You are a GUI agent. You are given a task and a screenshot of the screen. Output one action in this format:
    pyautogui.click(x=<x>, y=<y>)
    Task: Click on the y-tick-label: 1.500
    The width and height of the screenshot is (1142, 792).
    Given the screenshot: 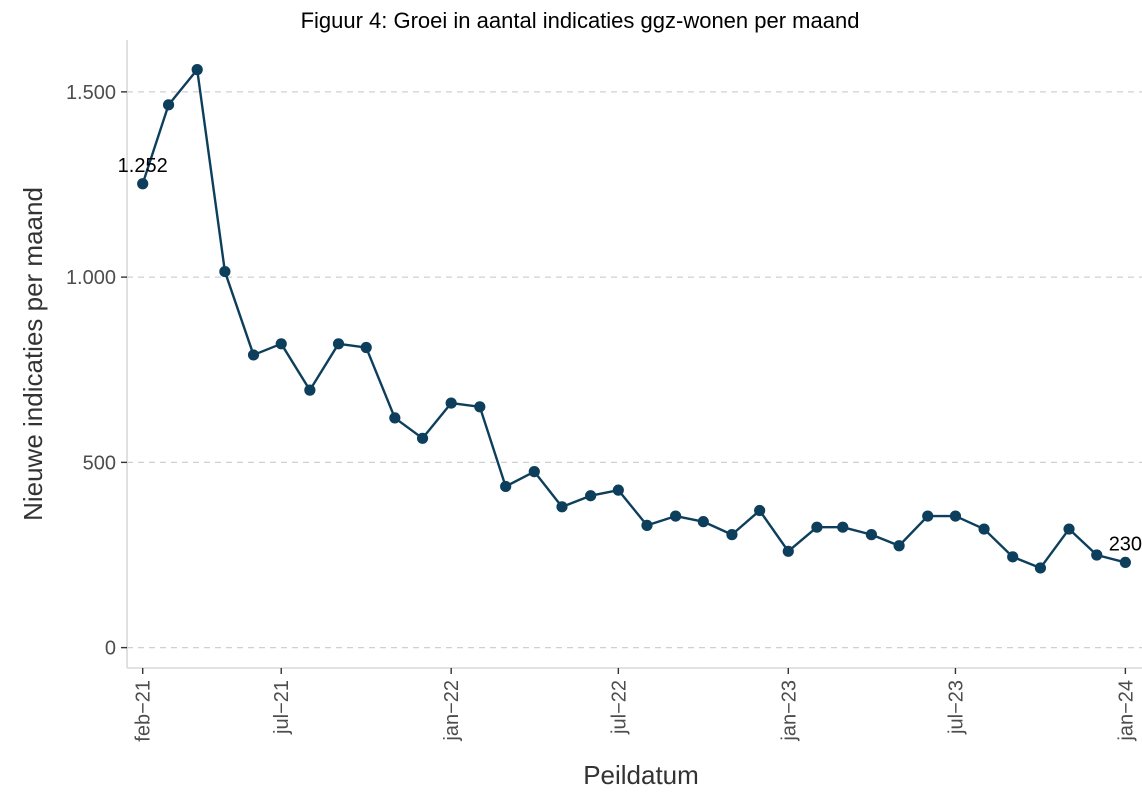 What is the action you would take?
    pyautogui.click(x=91, y=93)
    